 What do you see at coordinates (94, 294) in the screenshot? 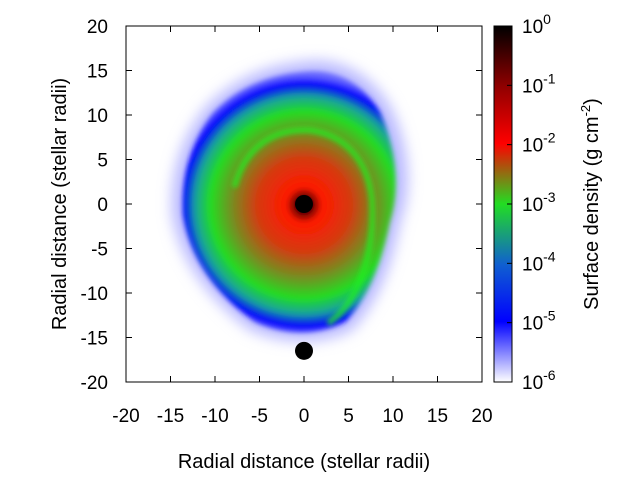
I see `y-tick-label: -10` at bounding box center [94, 294].